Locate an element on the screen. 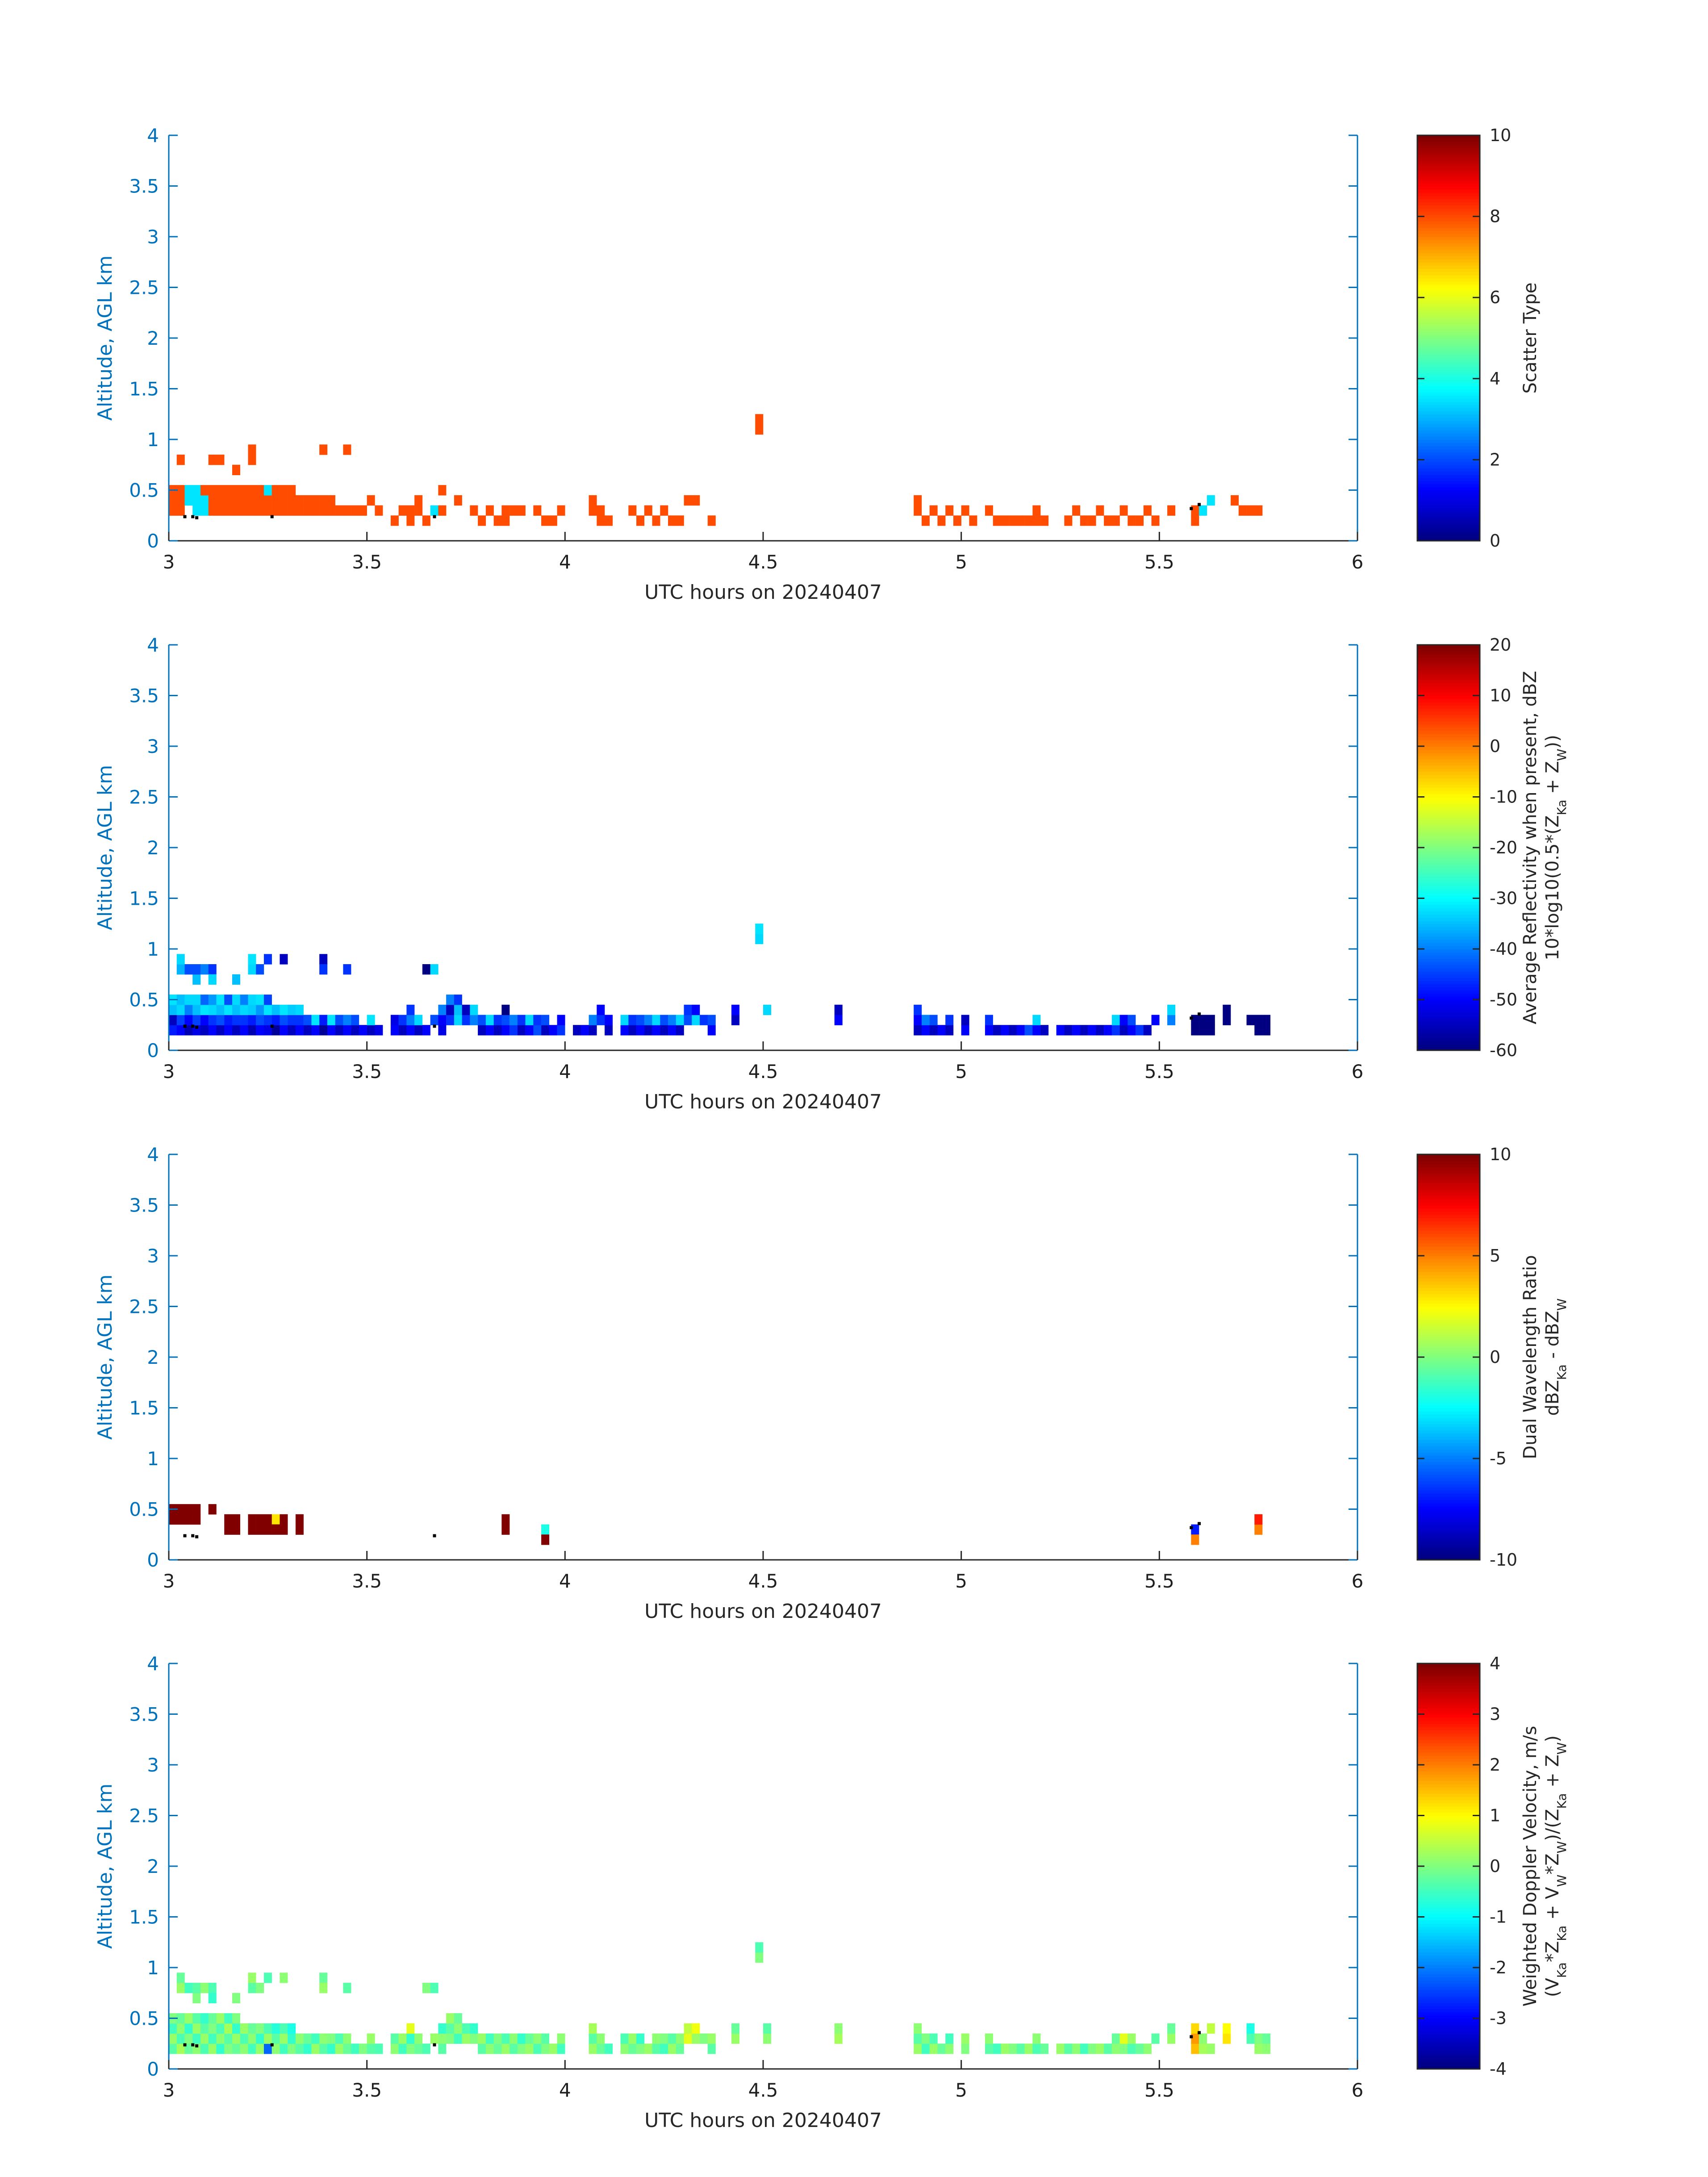 This screenshot has height=2177, width=1708. marker-point is located at coordinates (193, 1026).